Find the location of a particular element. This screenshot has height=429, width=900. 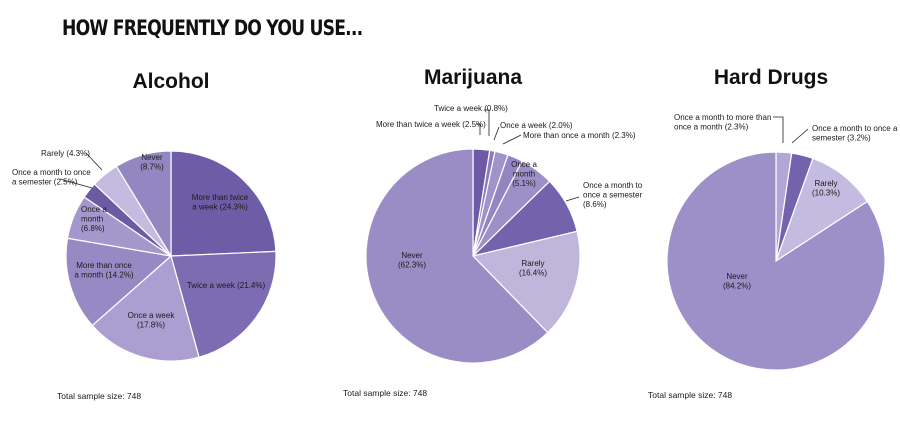

marijuana-slice-label: More than once a month (2.3%) is located at coordinates (579, 135).